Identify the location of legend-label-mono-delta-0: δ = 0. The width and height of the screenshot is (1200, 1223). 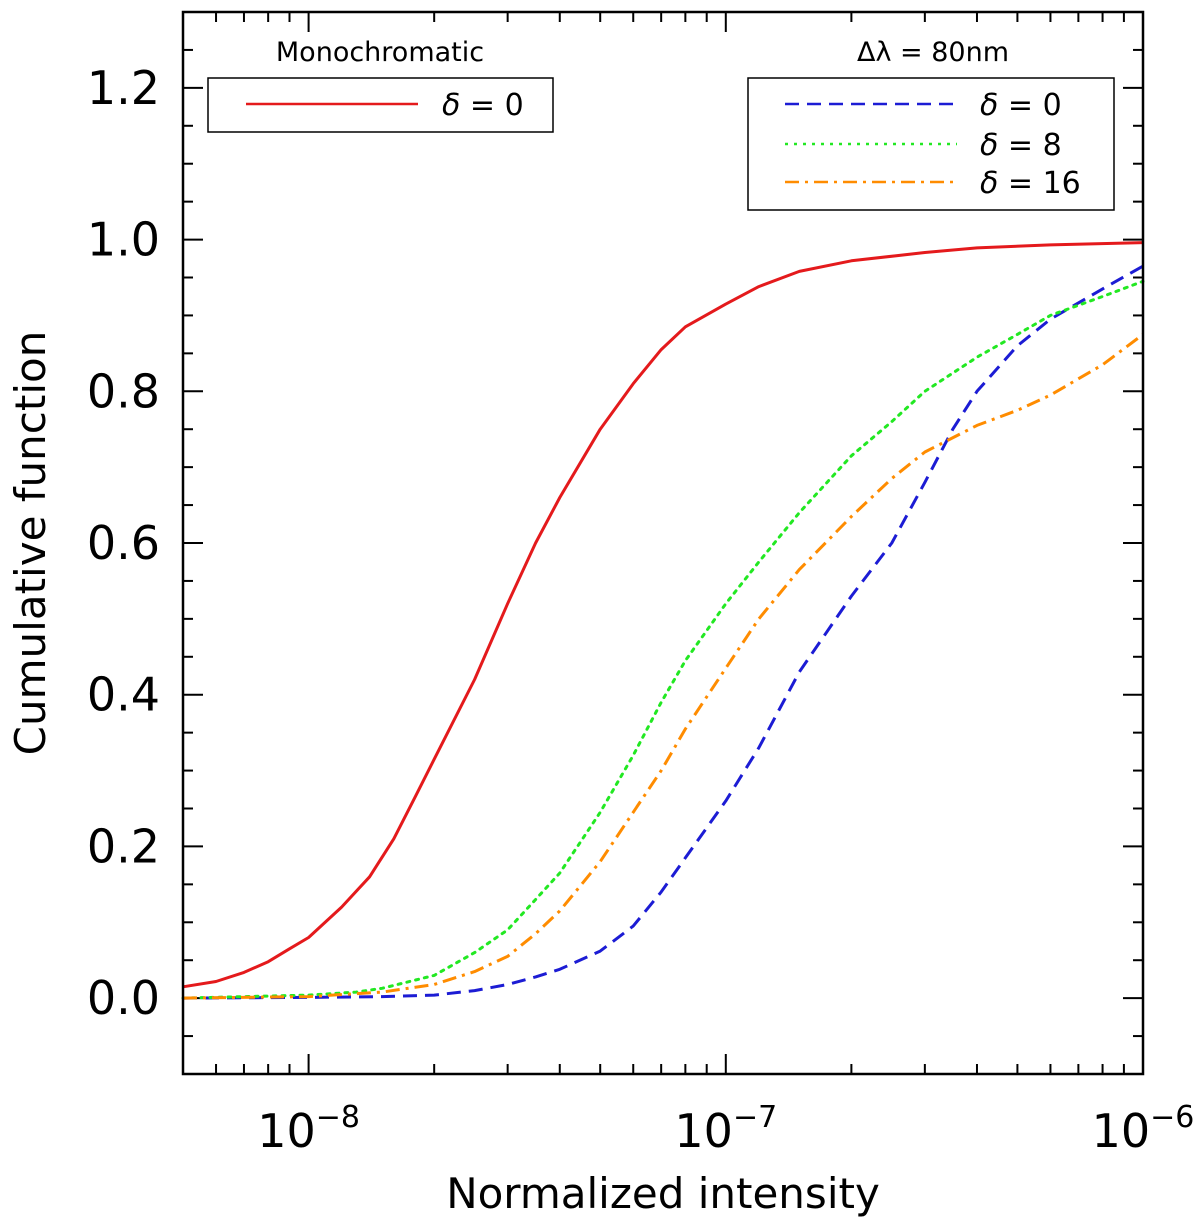
(483, 105).